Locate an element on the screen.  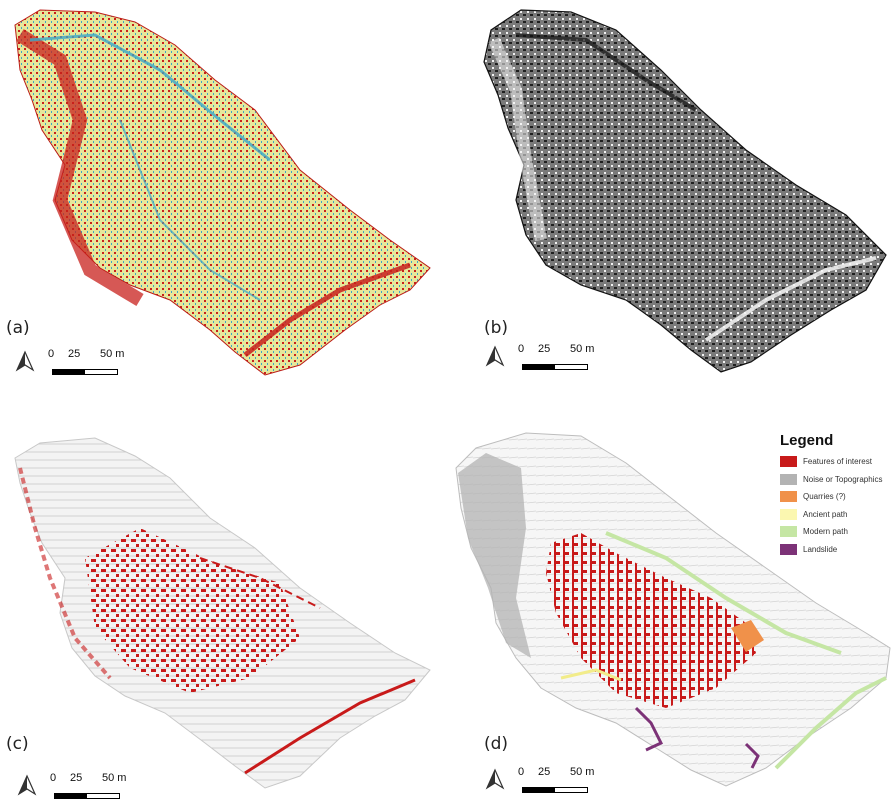
legend-label: Quarries (?) is located at coordinates (824, 497).